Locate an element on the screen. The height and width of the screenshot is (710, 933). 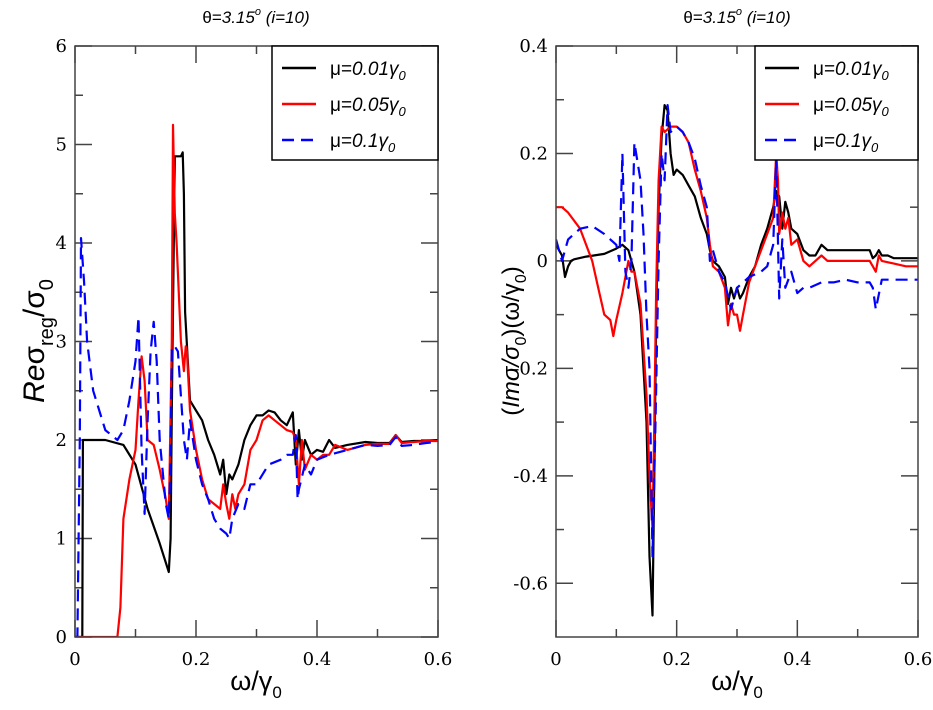
y-tick-label: 1 is located at coordinates (61, 539).